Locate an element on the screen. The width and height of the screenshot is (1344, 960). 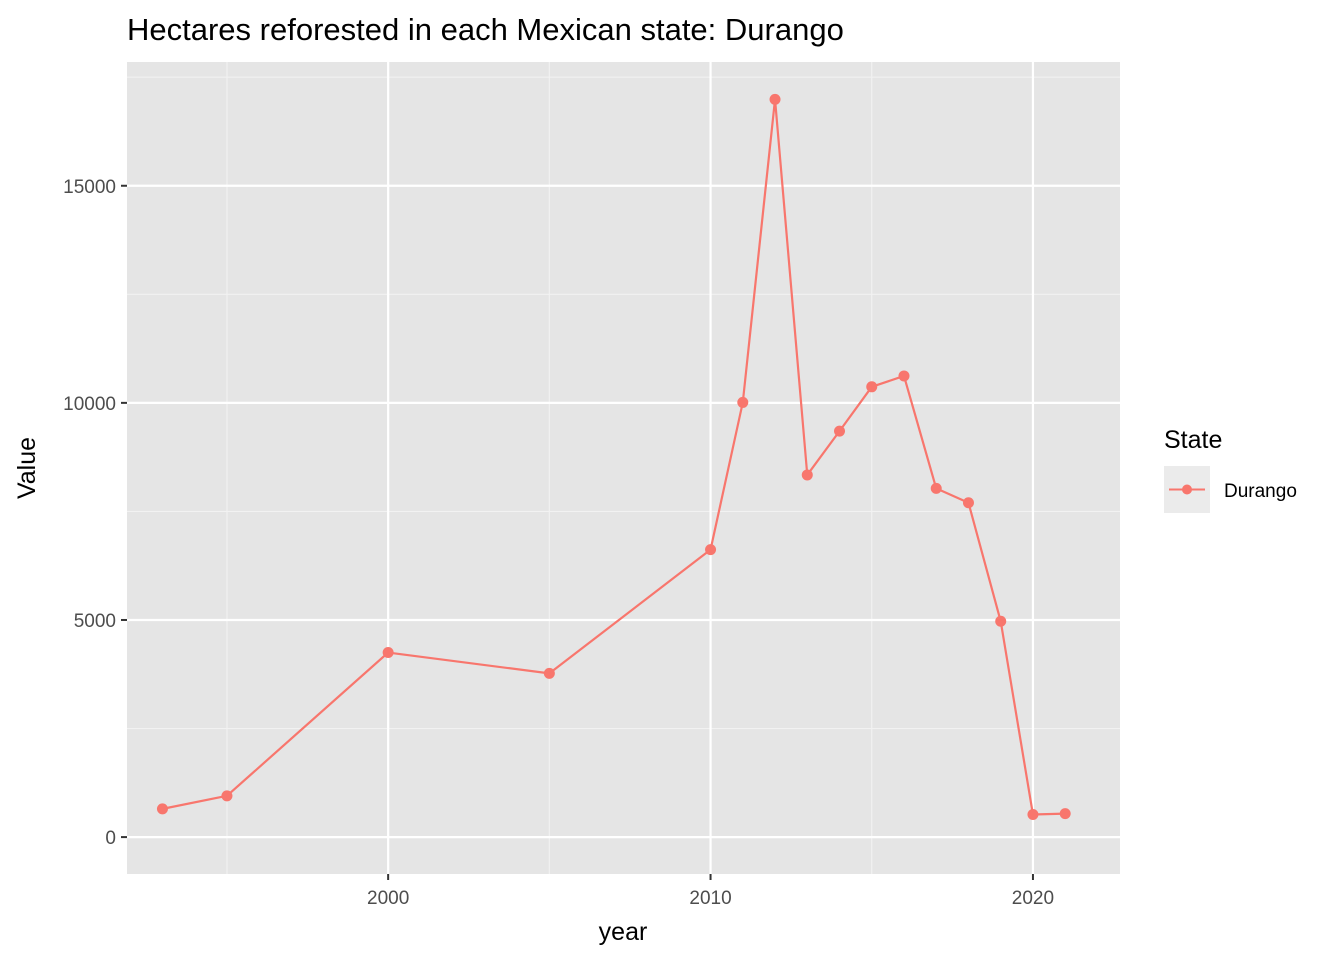
y-tick-label: 5000 is located at coordinates (95, 621).